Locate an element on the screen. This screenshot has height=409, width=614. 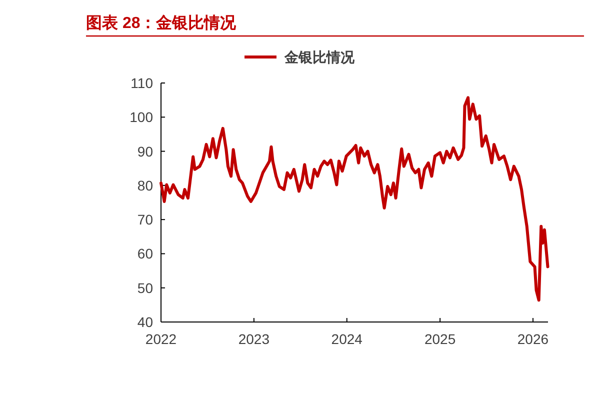
y-tick-label: 110 is located at coordinates (142, 83).